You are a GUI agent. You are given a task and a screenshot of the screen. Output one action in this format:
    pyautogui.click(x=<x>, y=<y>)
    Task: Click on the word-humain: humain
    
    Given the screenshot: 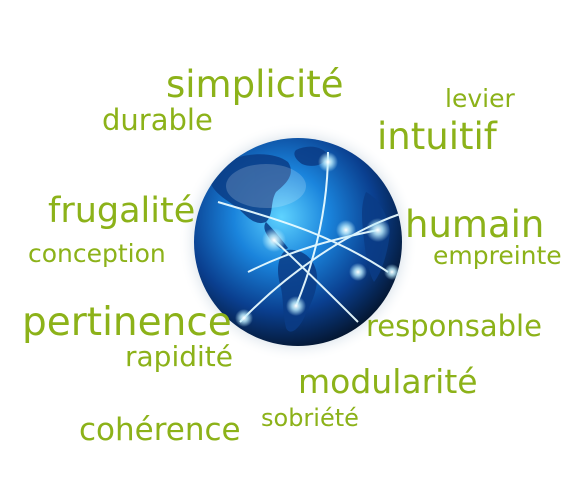 What is the action you would take?
    pyautogui.click(x=475, y=224)
    